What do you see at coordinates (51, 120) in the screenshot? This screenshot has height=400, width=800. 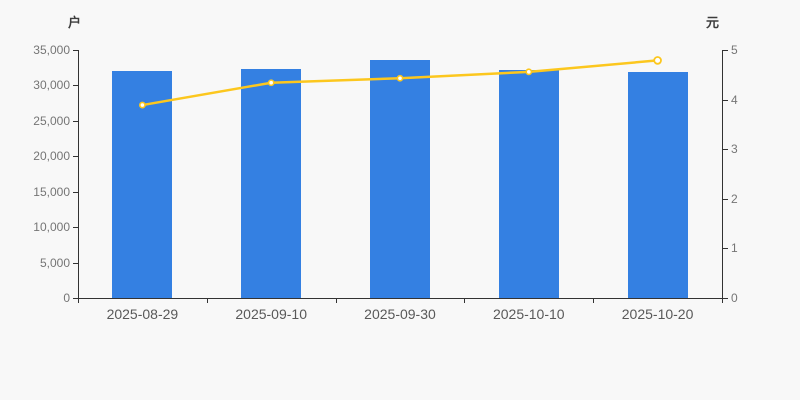 I see `left-axis-tick-label: 25,000` at bounding box center [51, 120].